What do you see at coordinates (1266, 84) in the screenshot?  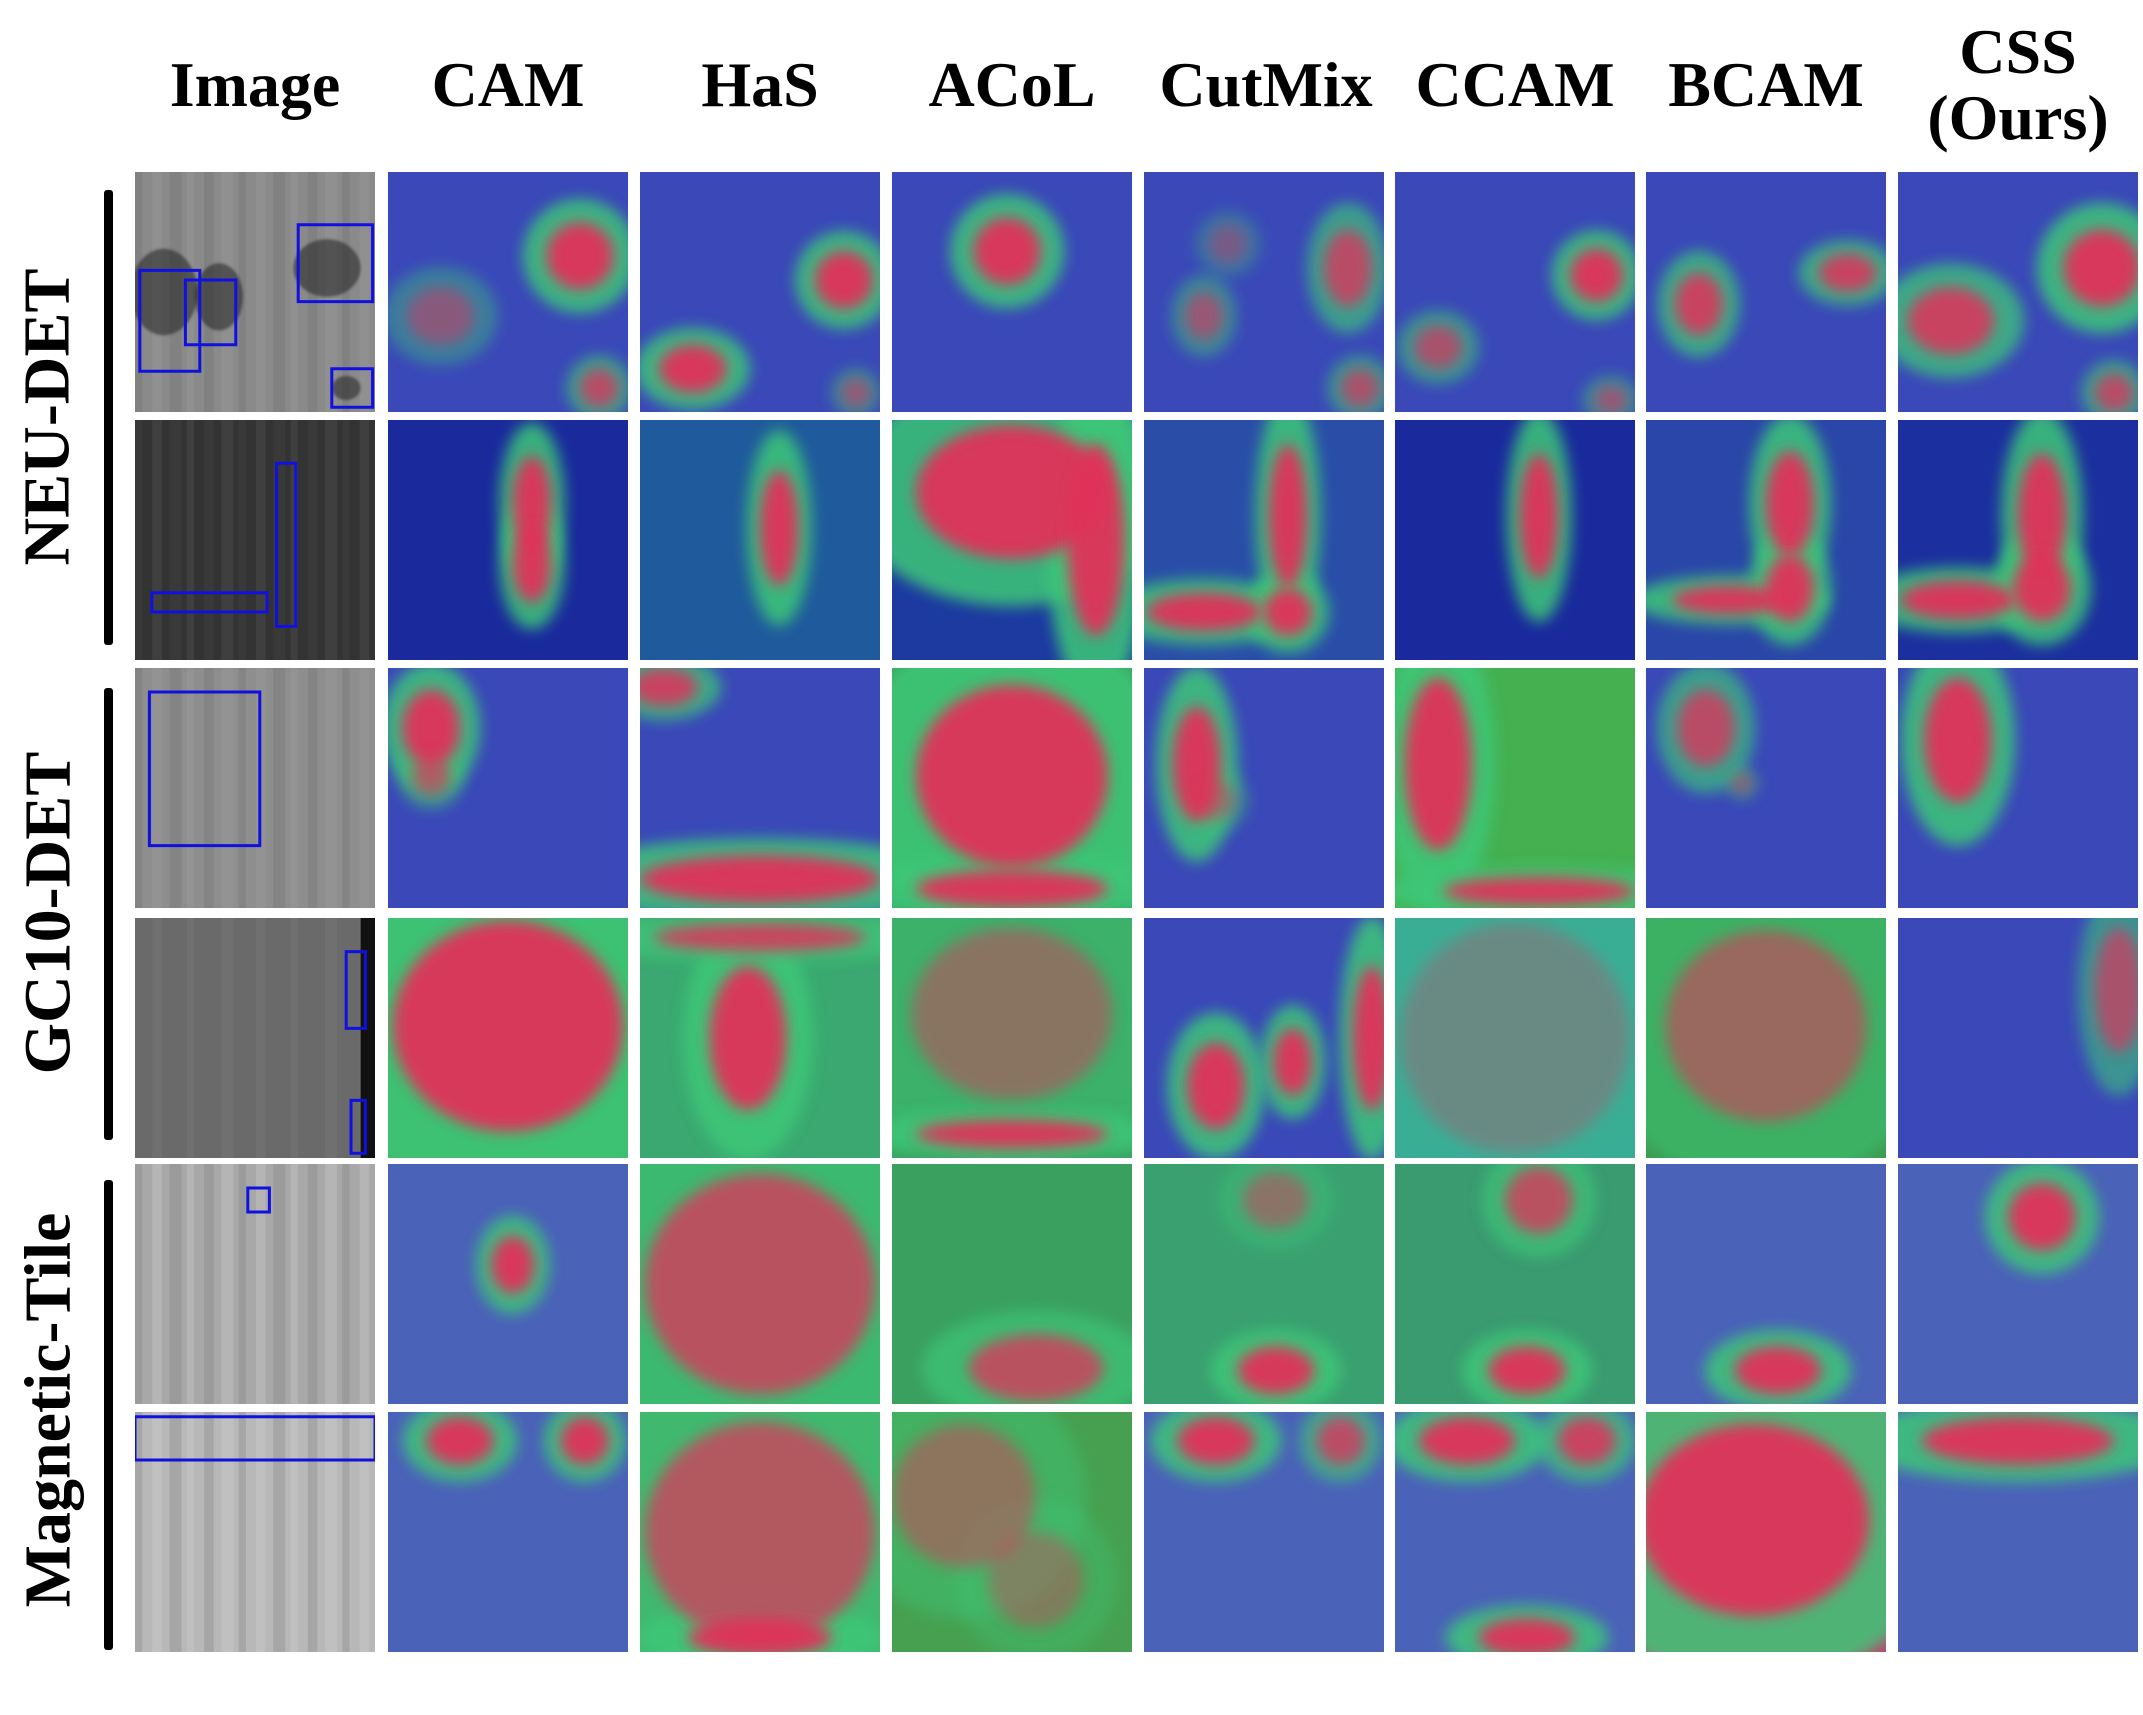 I see `column-header-cutmix: CutMix` at bounding box center [1266, 84].